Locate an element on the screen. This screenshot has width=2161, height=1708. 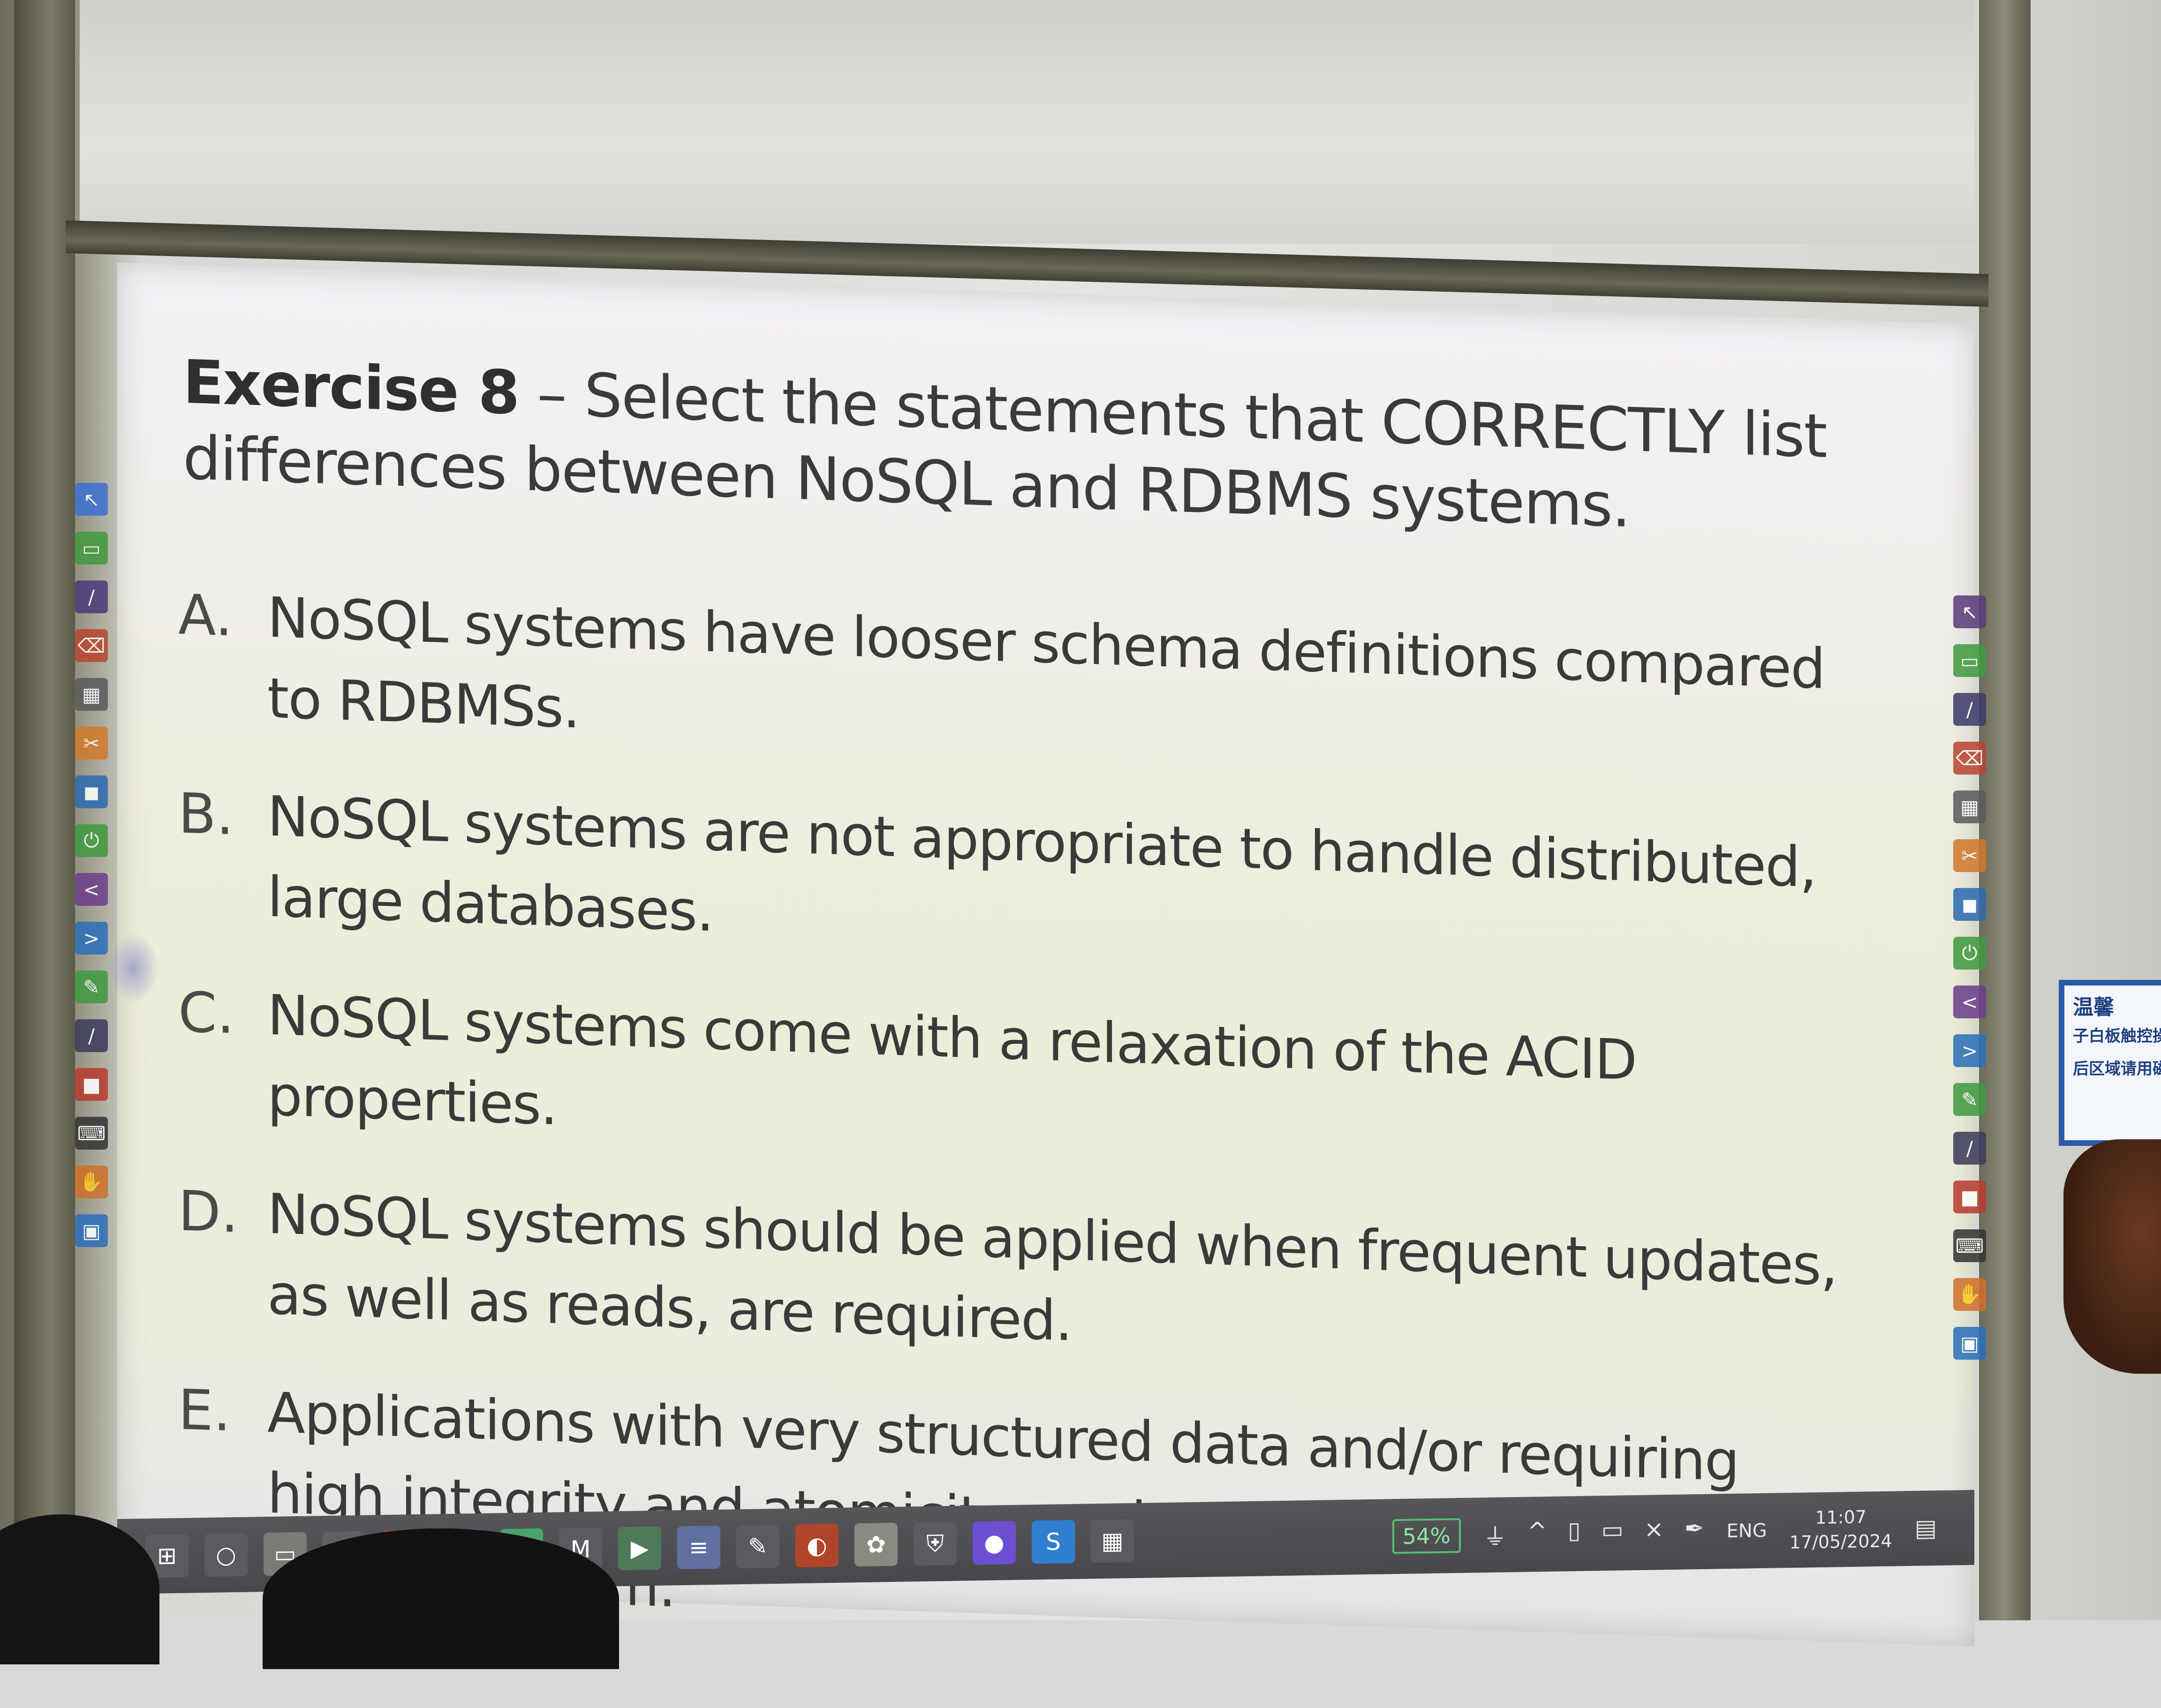
light-glare is located at coordinates (133, 968).